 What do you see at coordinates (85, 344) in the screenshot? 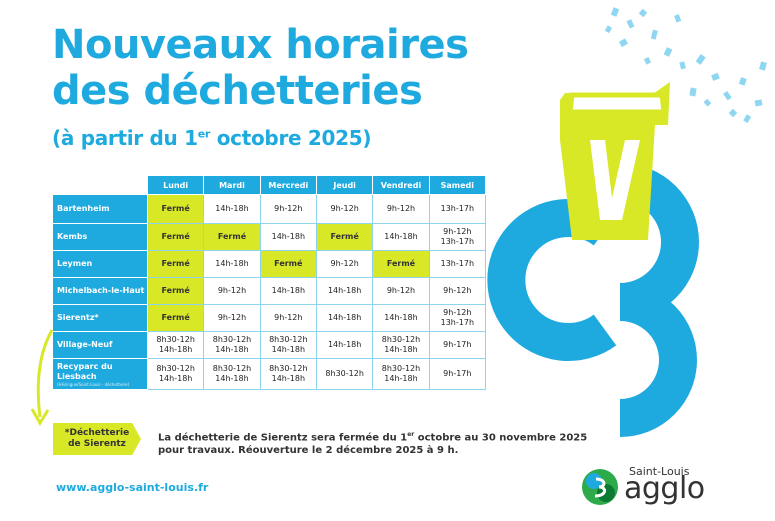
I see `place-label: Village-Neuf` at bounding box center [85, 344].